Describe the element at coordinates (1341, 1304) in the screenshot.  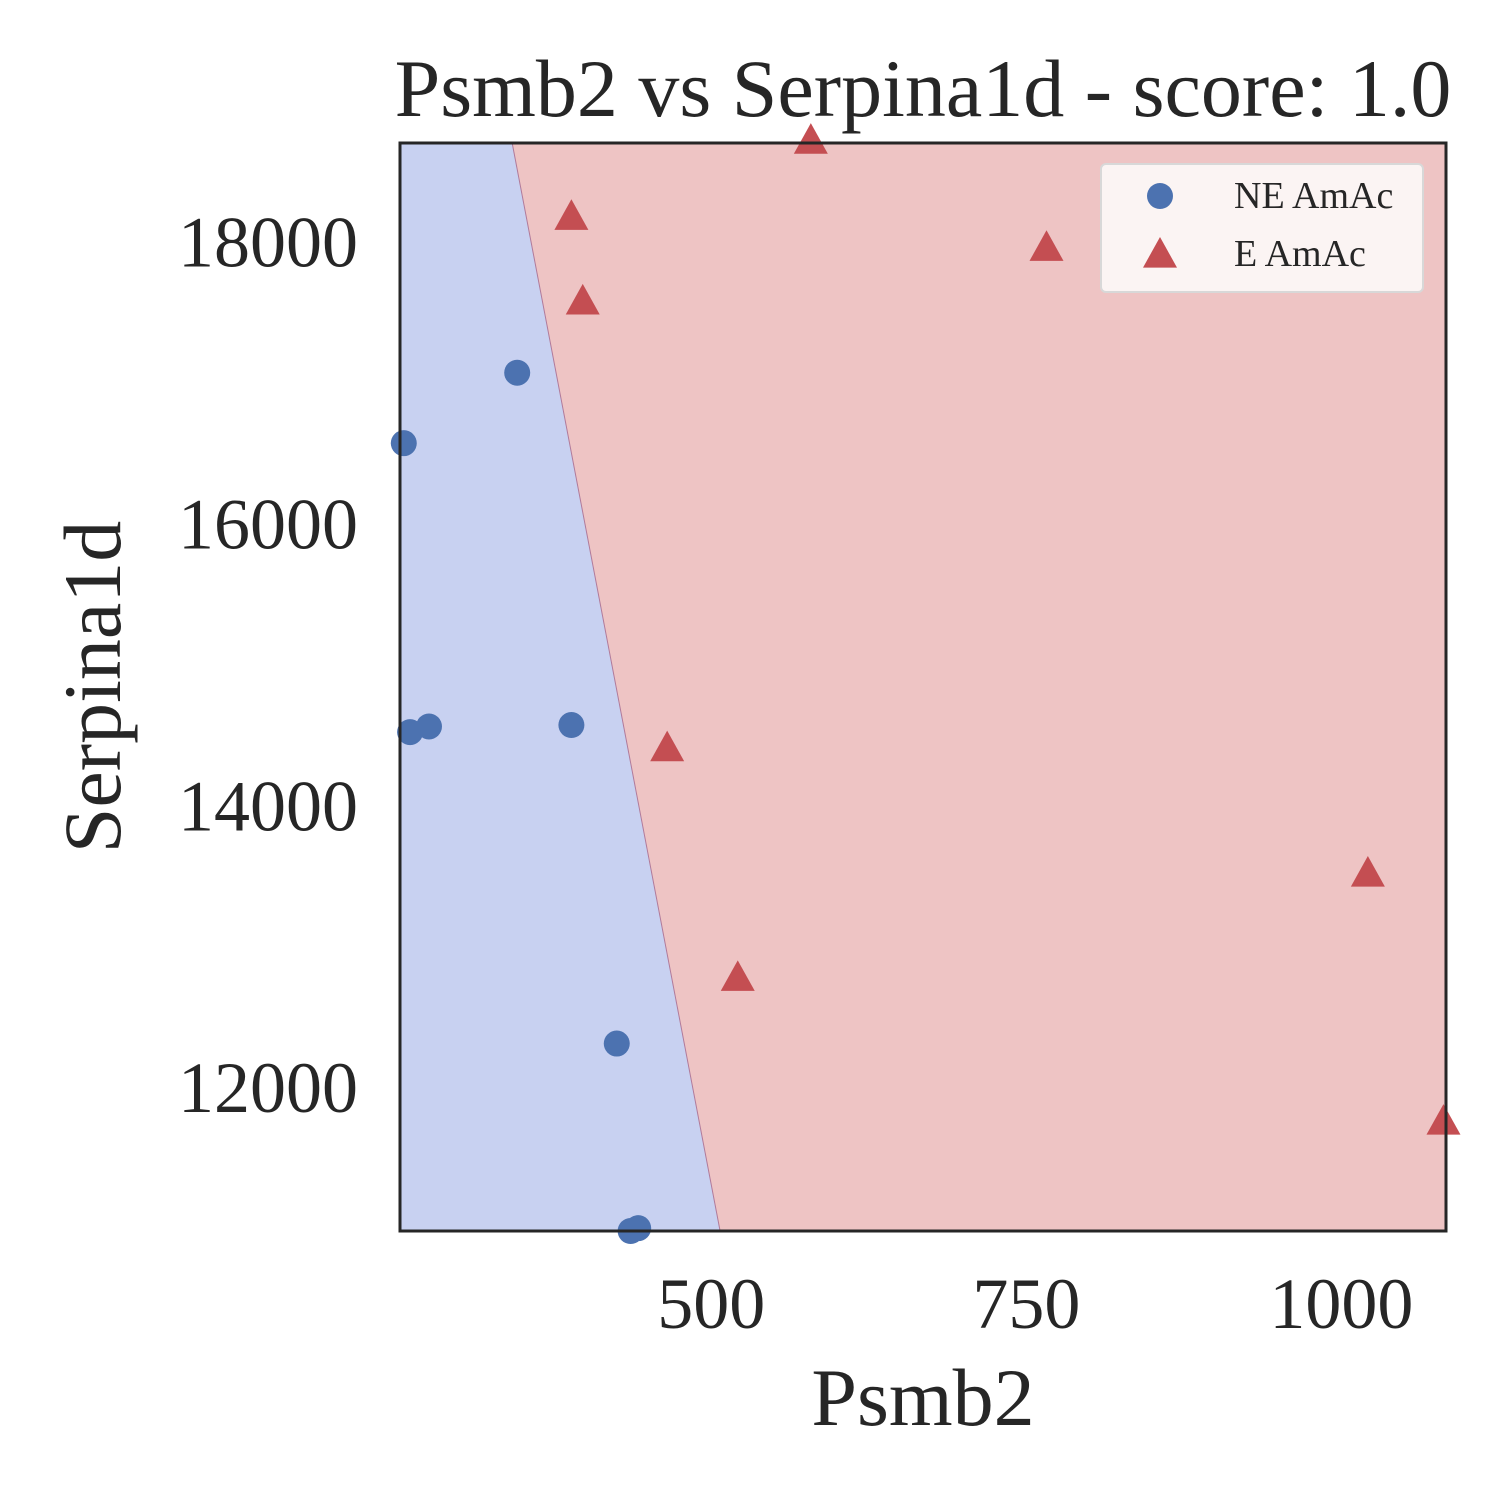
I see `x-tick-label: 1000` at that location.